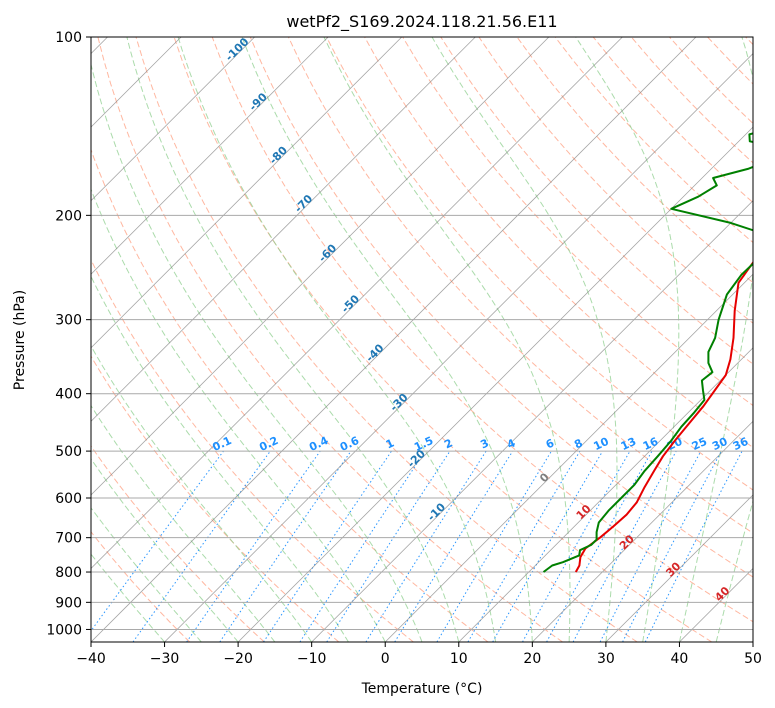 Image resolution: width=775 pixels, height=708 pixels. What do you see at coordinates (303, 203) in the screenshot?
I see `dry-adiabat-label: -70` at bounding box center [303, 203].